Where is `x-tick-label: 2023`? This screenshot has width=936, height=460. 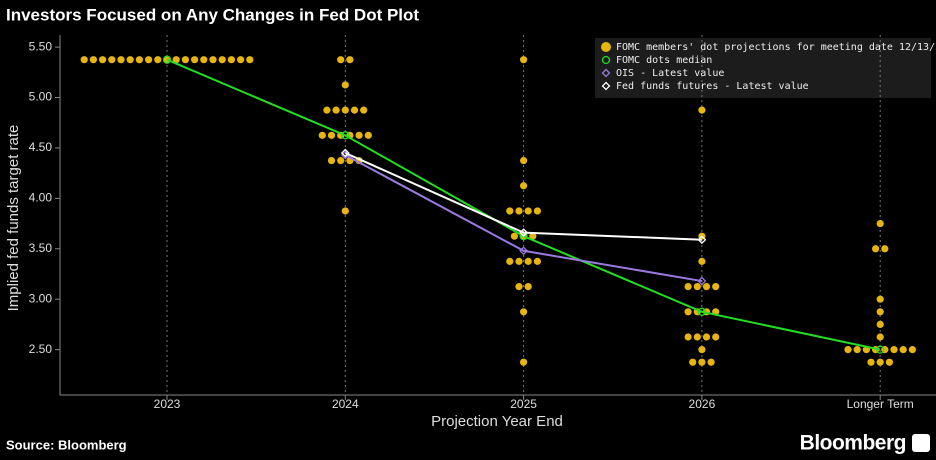
x-tick-label: 2023 is located at coordinates (167, 404).